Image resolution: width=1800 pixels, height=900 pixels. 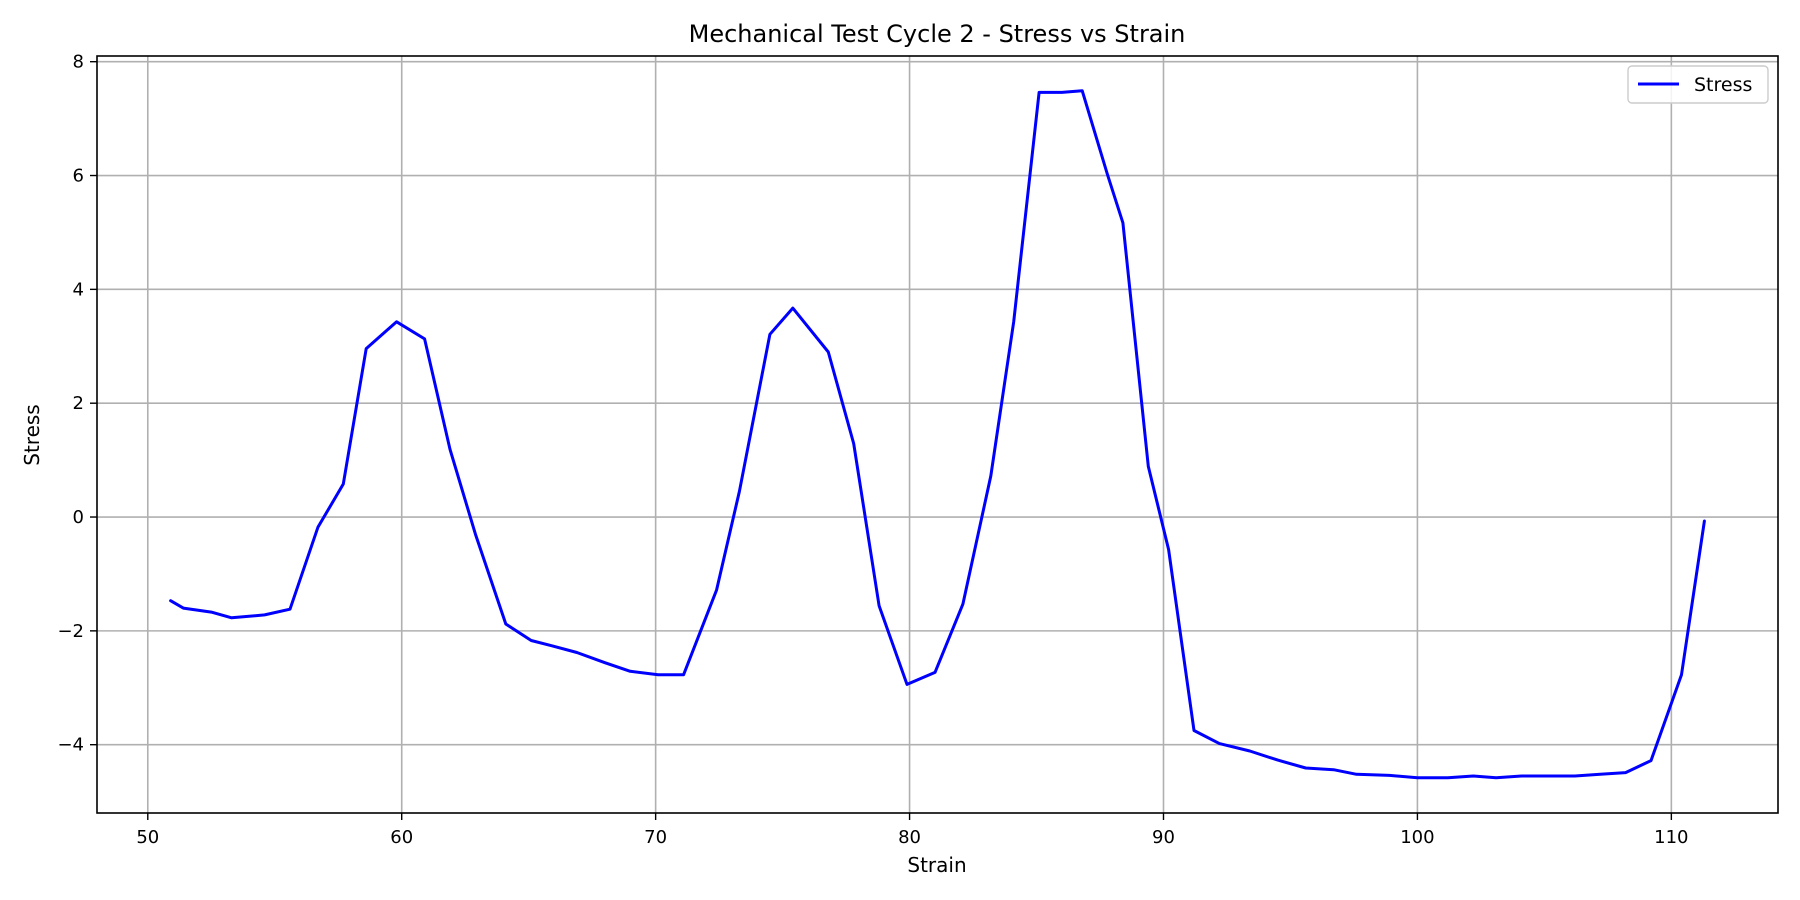 What do you see at coordinates (78, 62) in the screenshot?
I see `y-tick-label: 8` at bounding box center [78, 62].